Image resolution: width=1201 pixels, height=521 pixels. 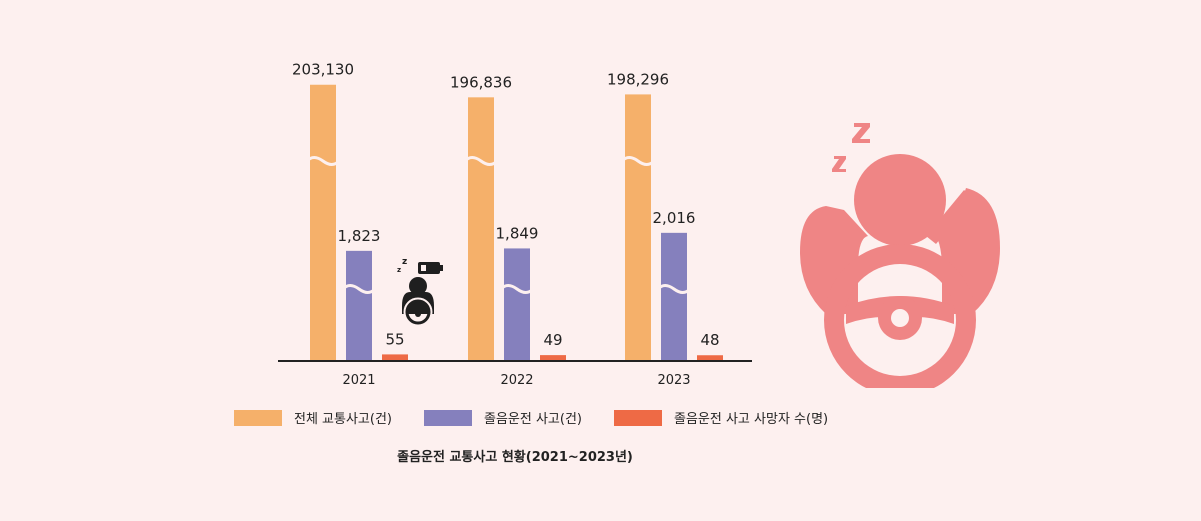 What do you see at coordinates (517, 233) in the screenshot?
I see `data-label-2022-series-1: 1,849` at bounding box center [517, 233].